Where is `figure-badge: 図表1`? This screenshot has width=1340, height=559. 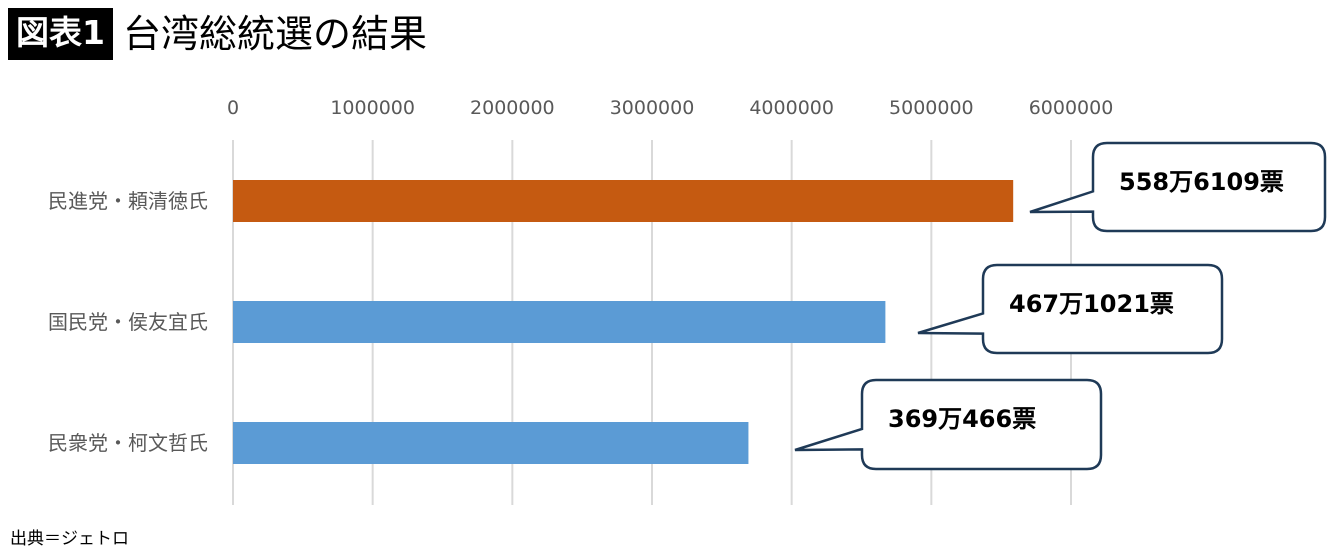
figure-badge: 図表1 is located at coordinates (60, 34).